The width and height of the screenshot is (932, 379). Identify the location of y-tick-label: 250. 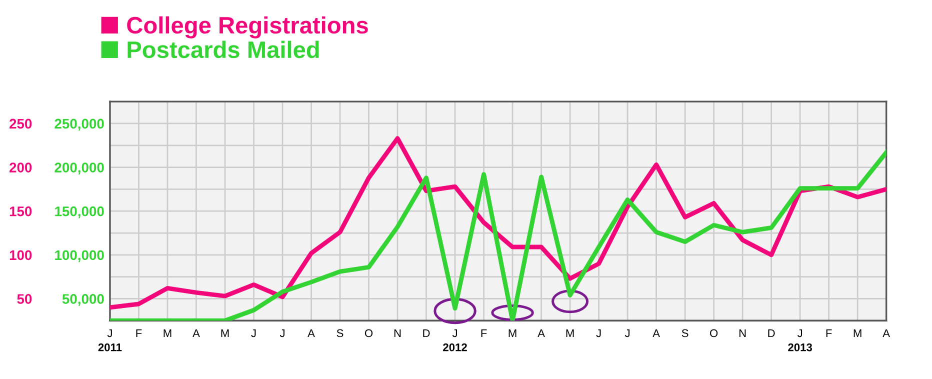
(21, 123).